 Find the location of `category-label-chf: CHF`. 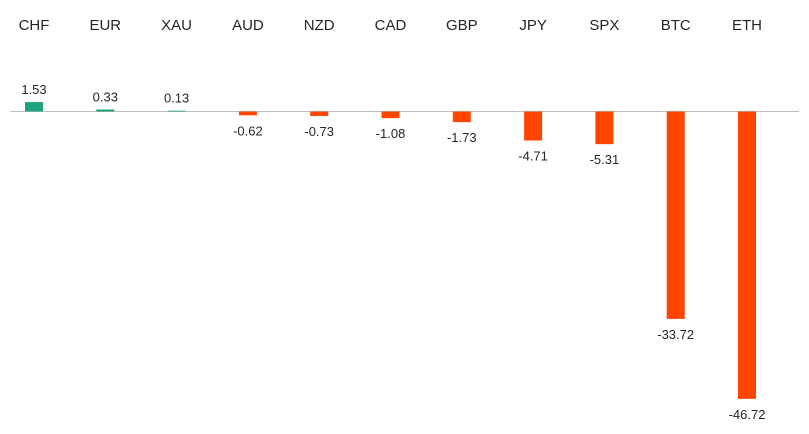

category-label-chf: CHF is located at coordinates (34, 25).